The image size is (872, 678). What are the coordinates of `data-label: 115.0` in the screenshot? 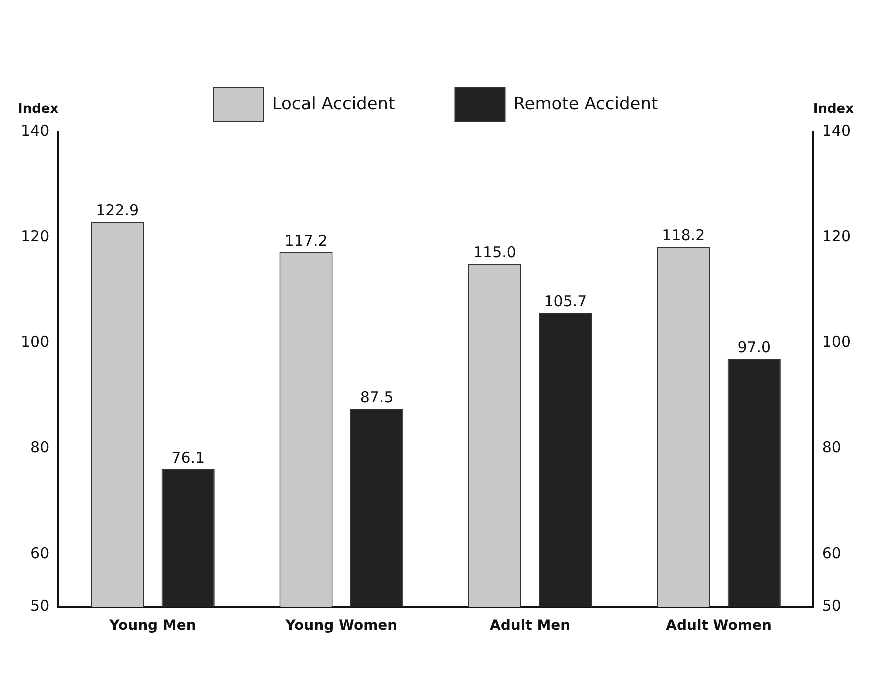 It's located at (494, 252).